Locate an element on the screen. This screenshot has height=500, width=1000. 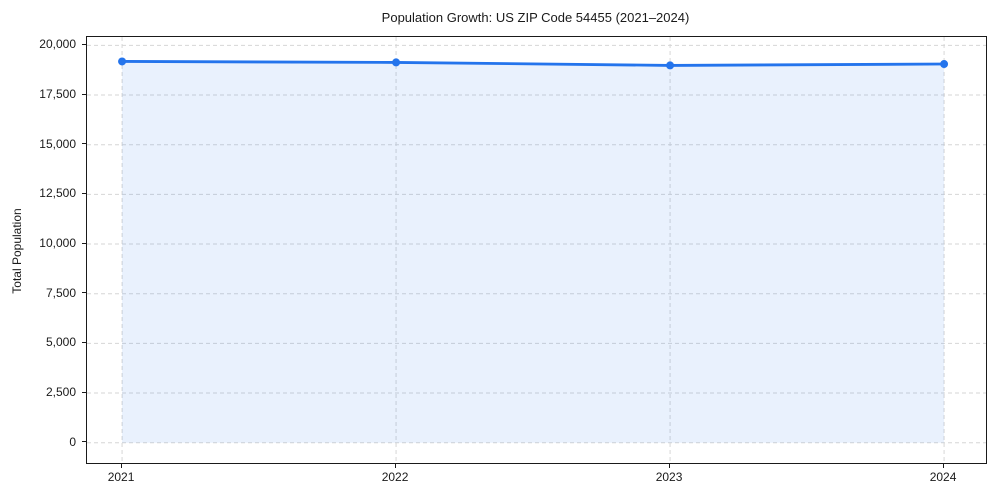
population-line is located at coordinates (533, 63).